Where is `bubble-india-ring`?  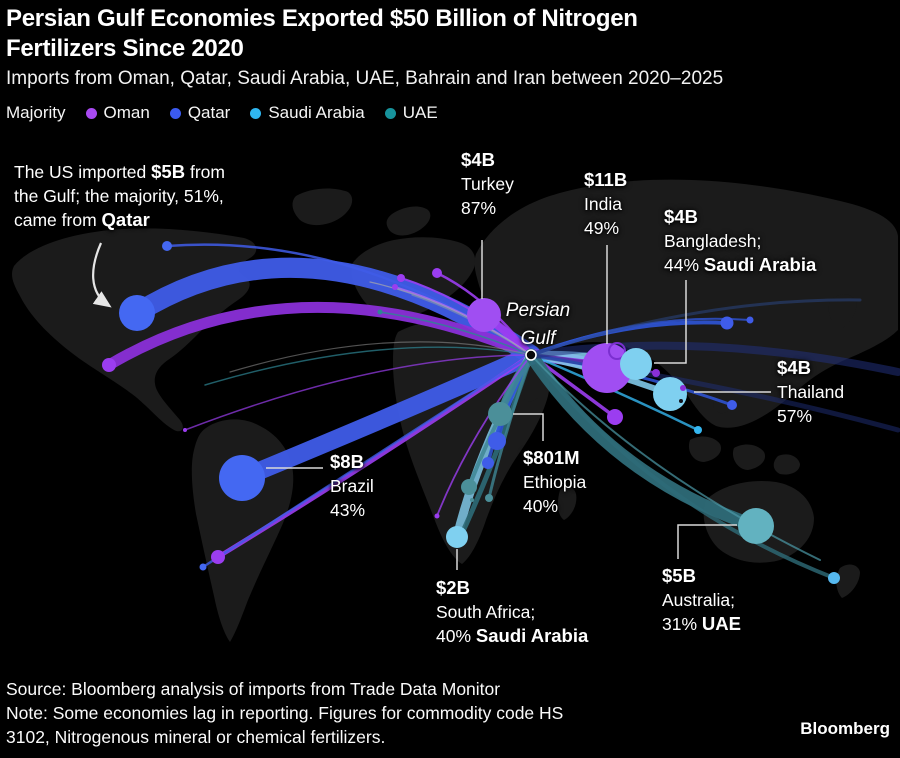
bubble-india-ring is located at coordinates (617, 351).